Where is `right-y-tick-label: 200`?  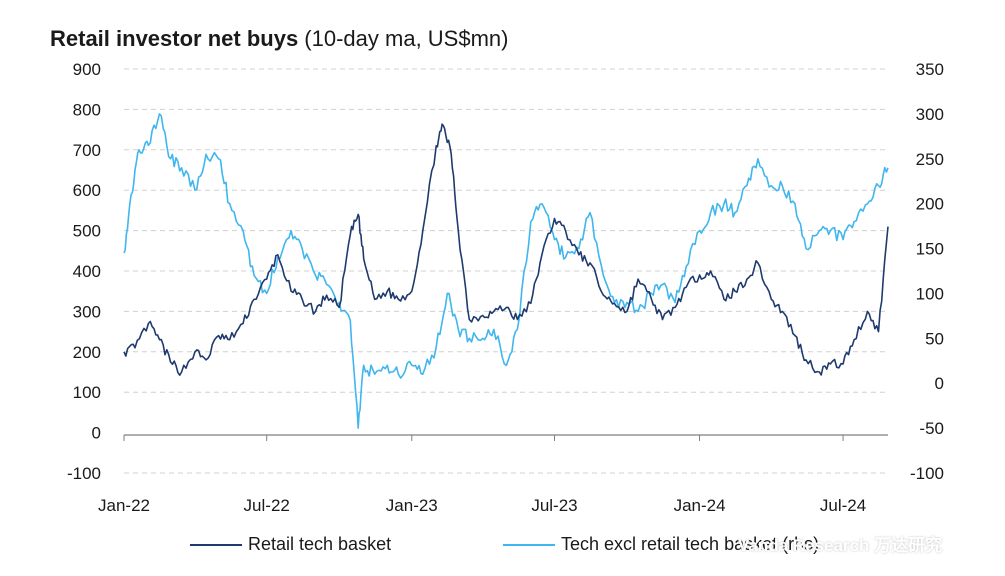 right-y-tick-label: 200 is located at coordinates (930, 204).